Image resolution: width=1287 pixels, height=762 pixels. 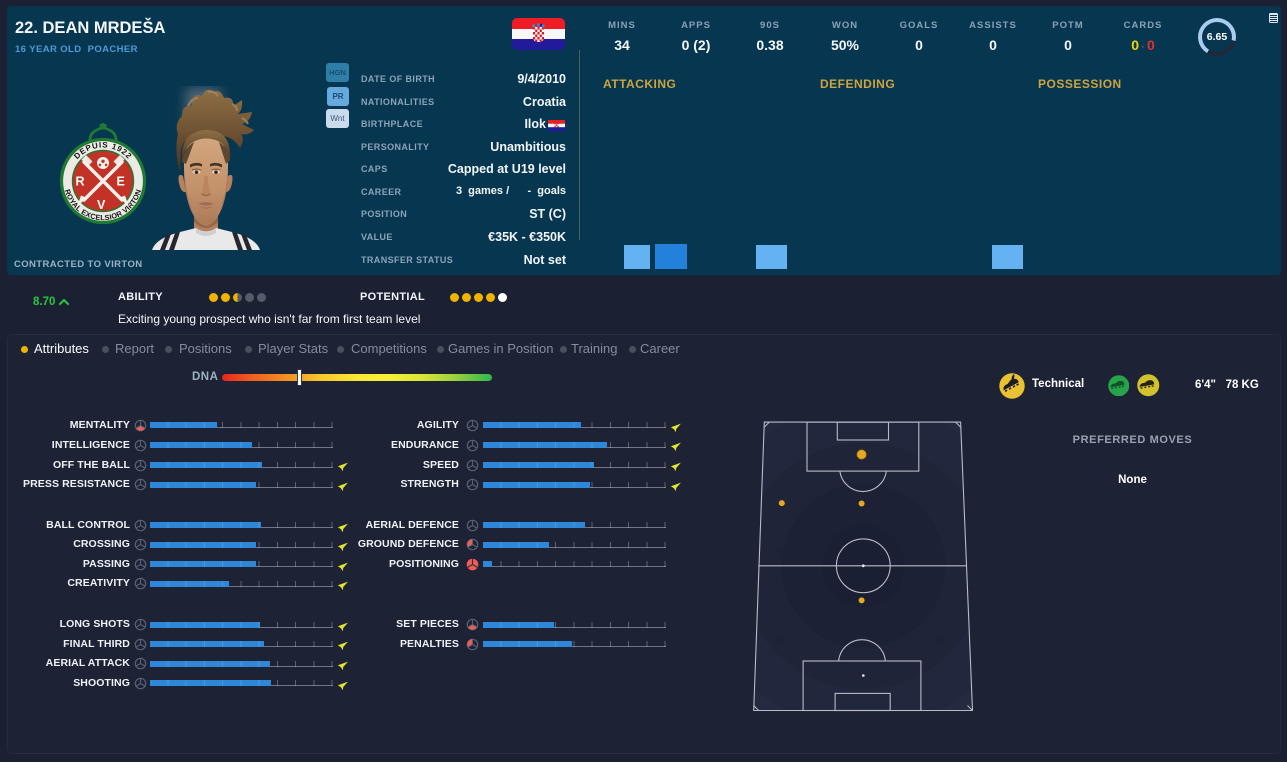 What do you see at coordinates (101, 205) in the screenshot?
I see `svg-text: V` at bounding box center [101, 205].